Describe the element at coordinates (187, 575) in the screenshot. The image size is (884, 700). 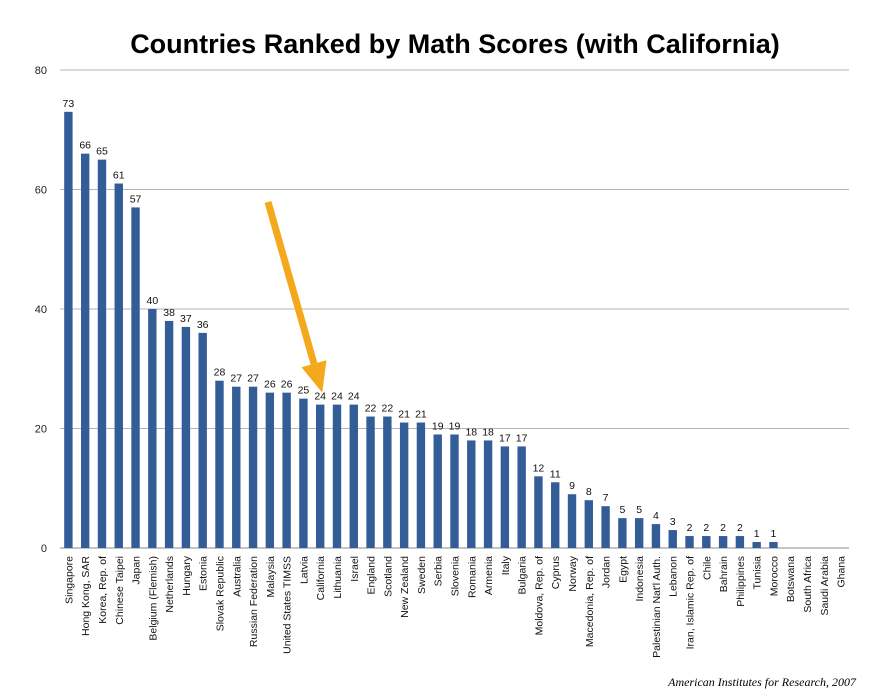
I see `x-tick-label: Hungary` at that location.